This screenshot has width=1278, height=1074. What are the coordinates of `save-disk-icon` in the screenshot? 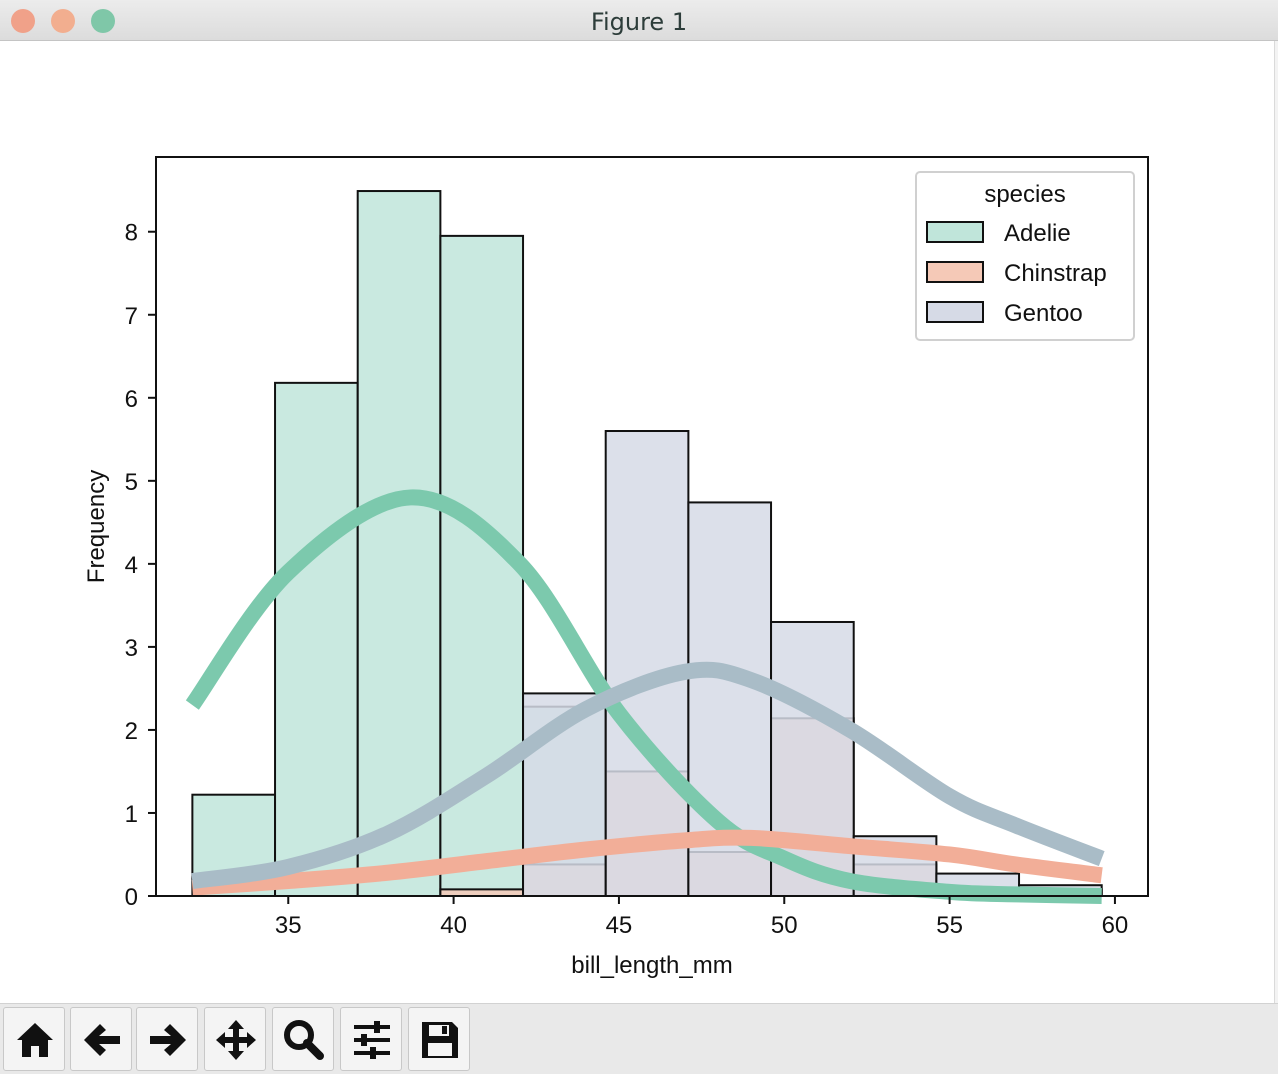 It's located at (440, 1040).